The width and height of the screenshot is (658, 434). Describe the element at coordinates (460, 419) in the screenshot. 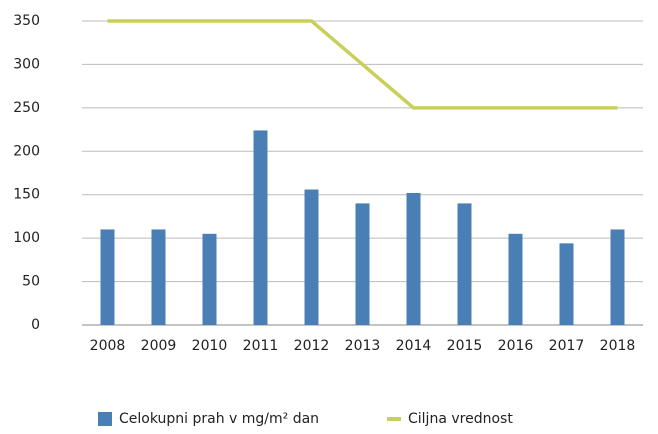

I see `legend-label: Ciljna vrednost` at that location.